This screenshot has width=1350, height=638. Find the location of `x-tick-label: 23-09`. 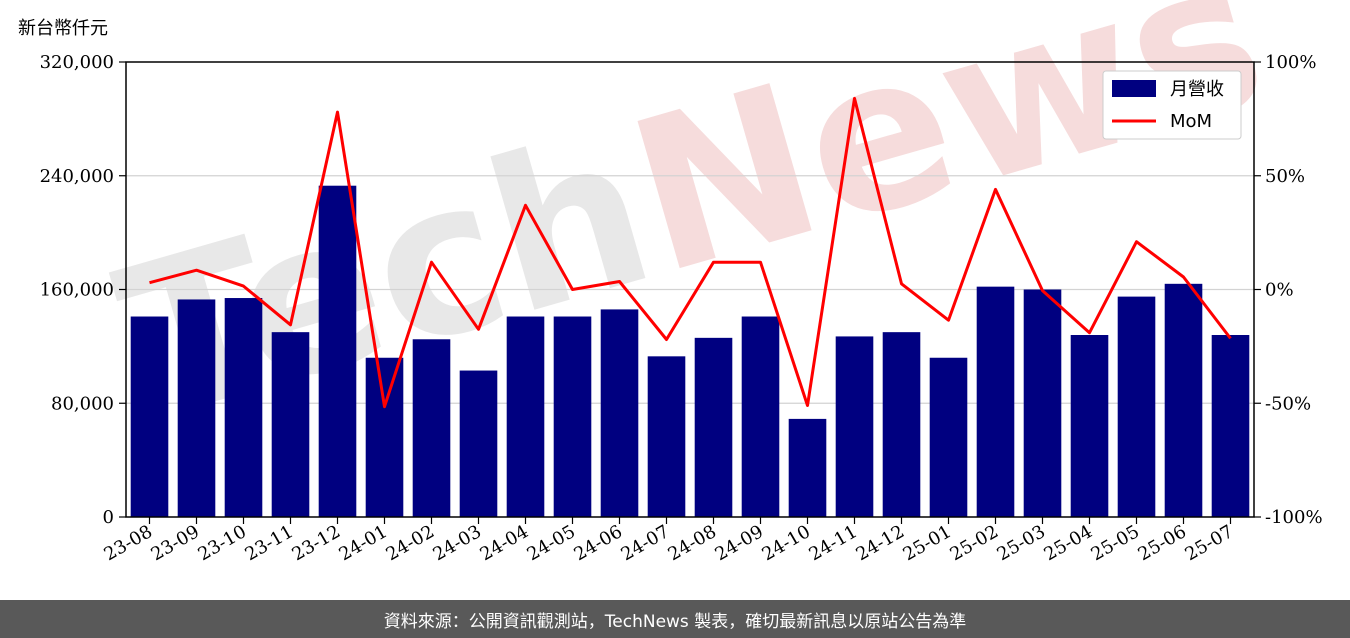

x-tick-label: 23-09 is located at coordinates (175, 543).